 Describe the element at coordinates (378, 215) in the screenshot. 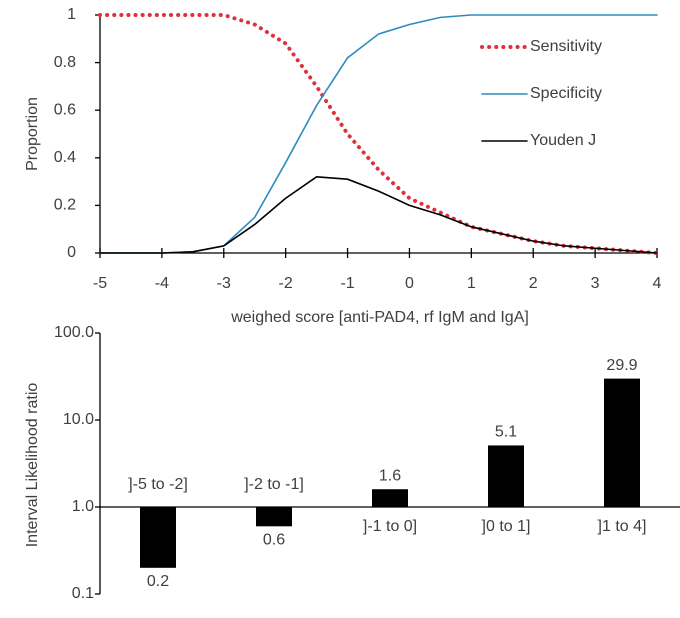

I see `series-line` at that location.